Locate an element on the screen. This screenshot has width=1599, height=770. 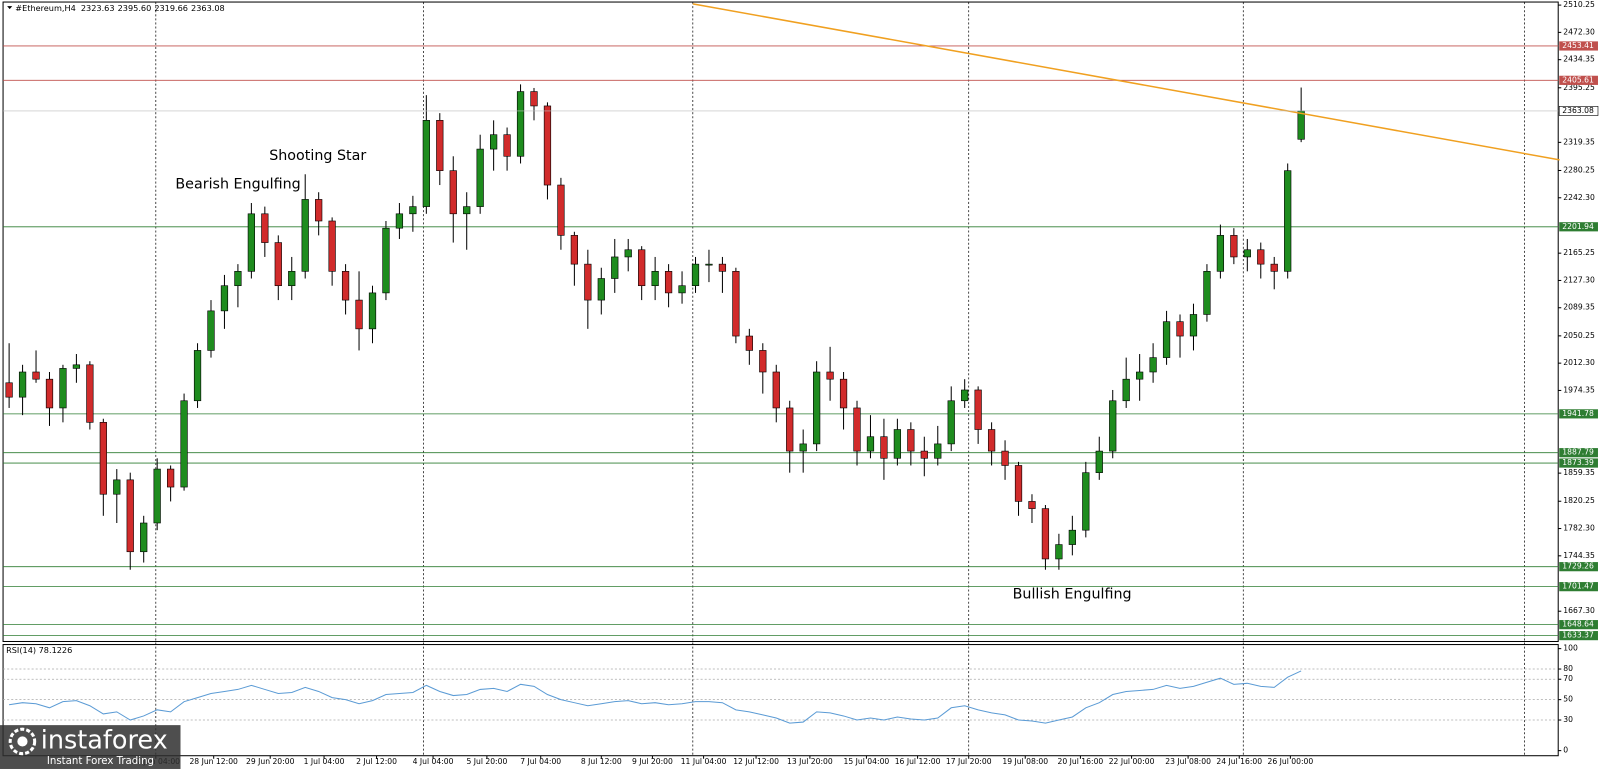
last-price-label: 2363.08 is located at coordinates (1578, 110).